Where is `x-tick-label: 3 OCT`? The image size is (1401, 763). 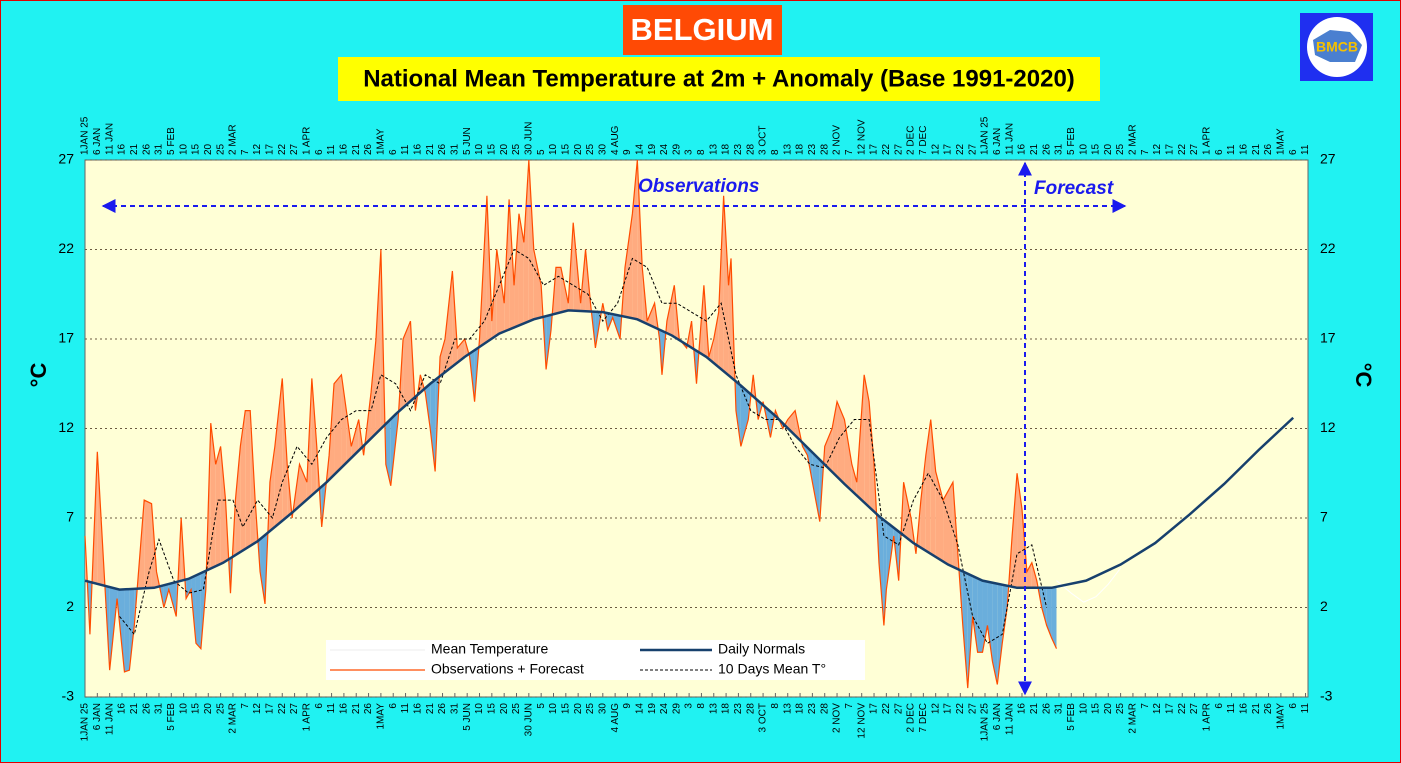 x-tick-label: 3 OCT is located at coordinates (763, 717).